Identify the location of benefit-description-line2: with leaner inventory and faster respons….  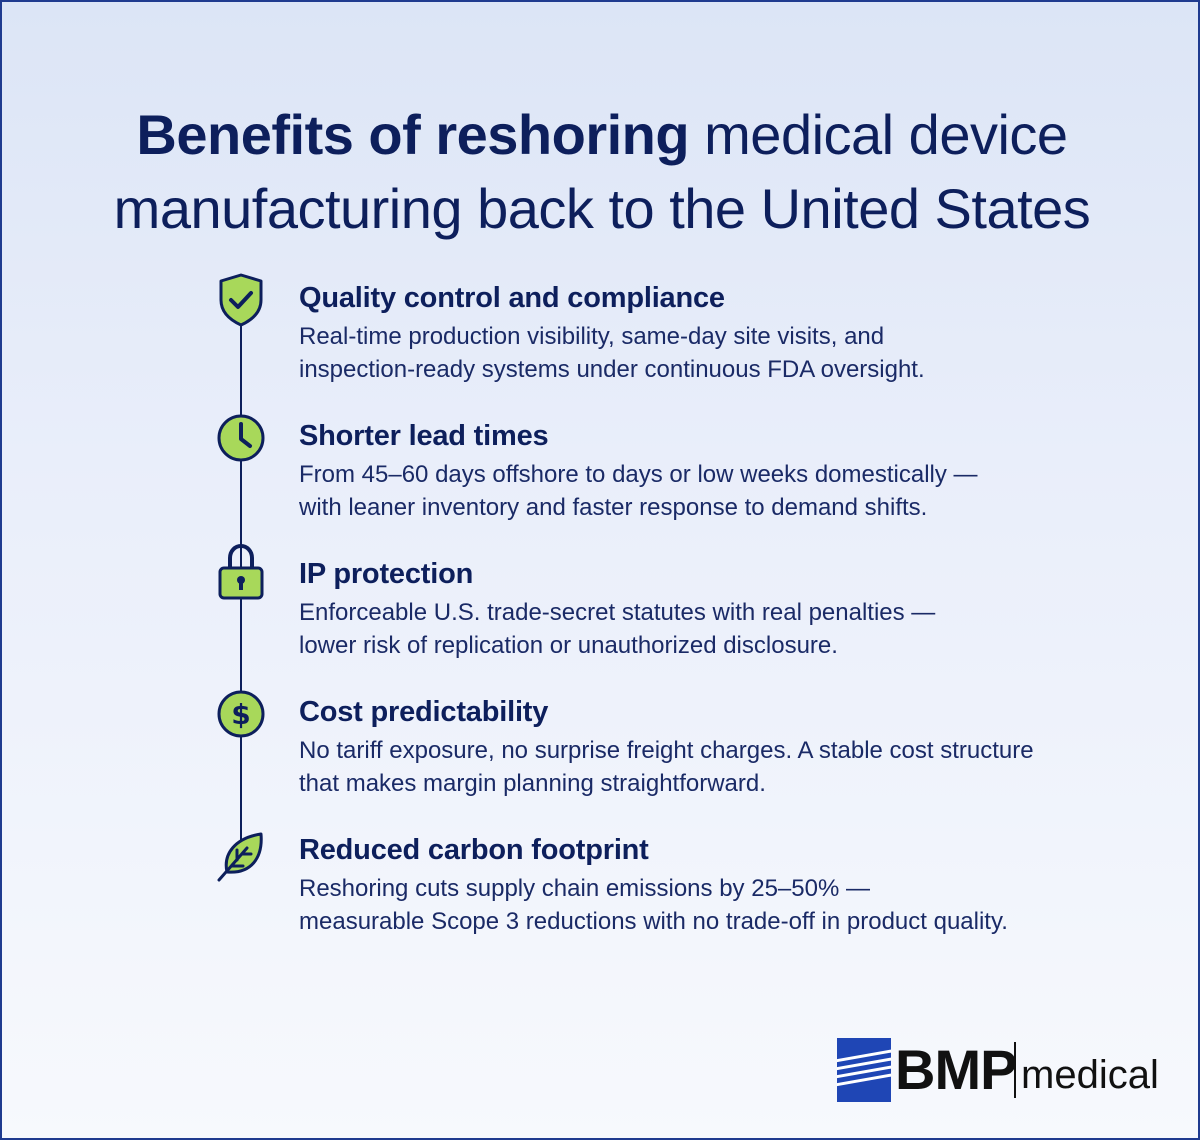
(613, 507).